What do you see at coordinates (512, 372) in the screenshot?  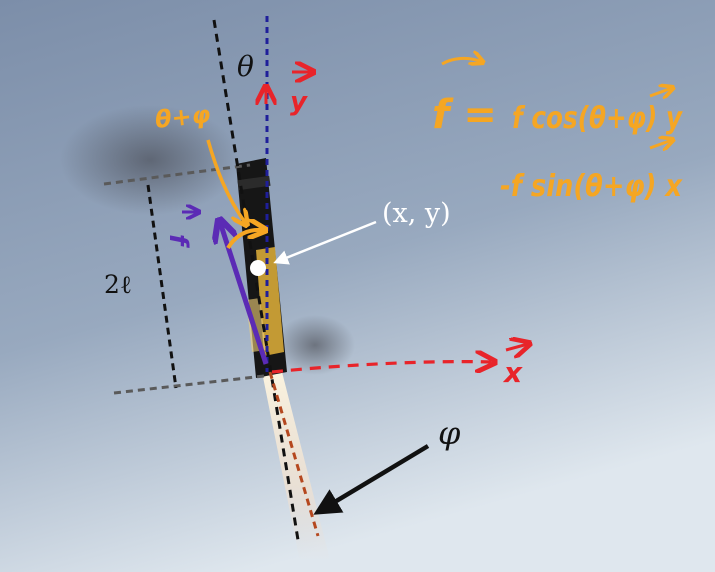 I see `x-axis-label: x` at bounding box center [512, 372].